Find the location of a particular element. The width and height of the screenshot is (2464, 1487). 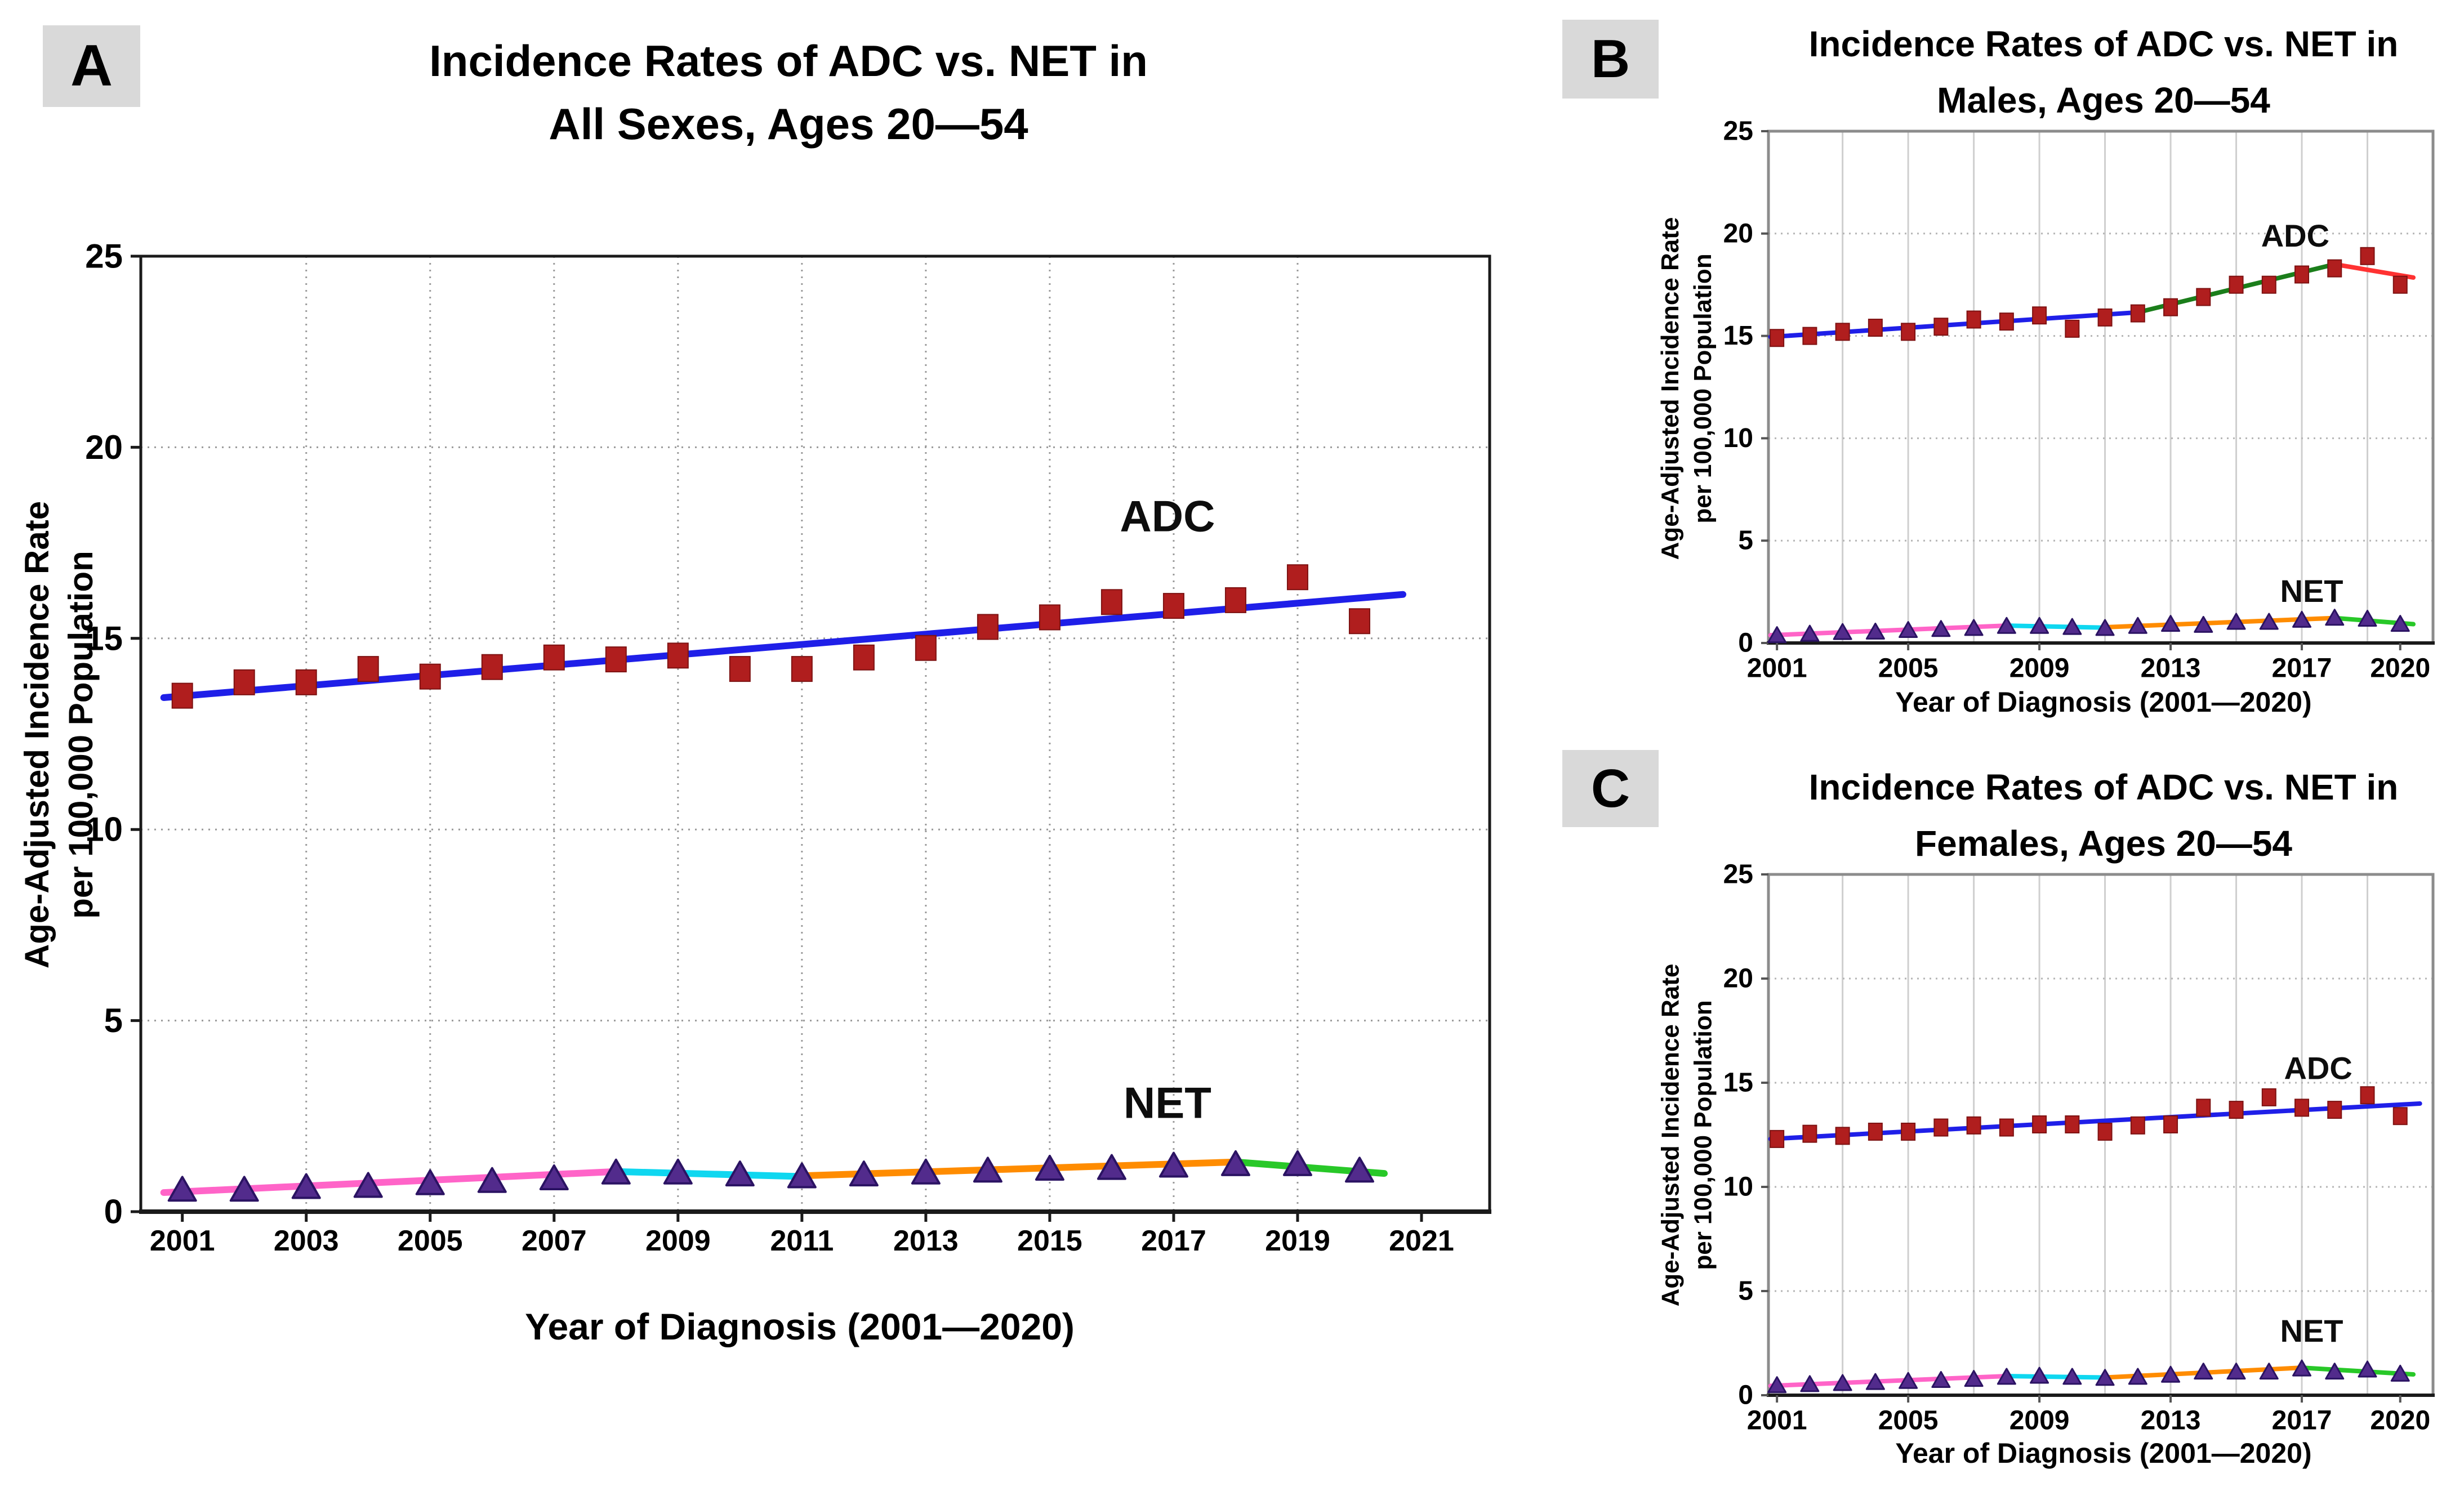

marker-adc-2005 is located at coordinates (430, 676).